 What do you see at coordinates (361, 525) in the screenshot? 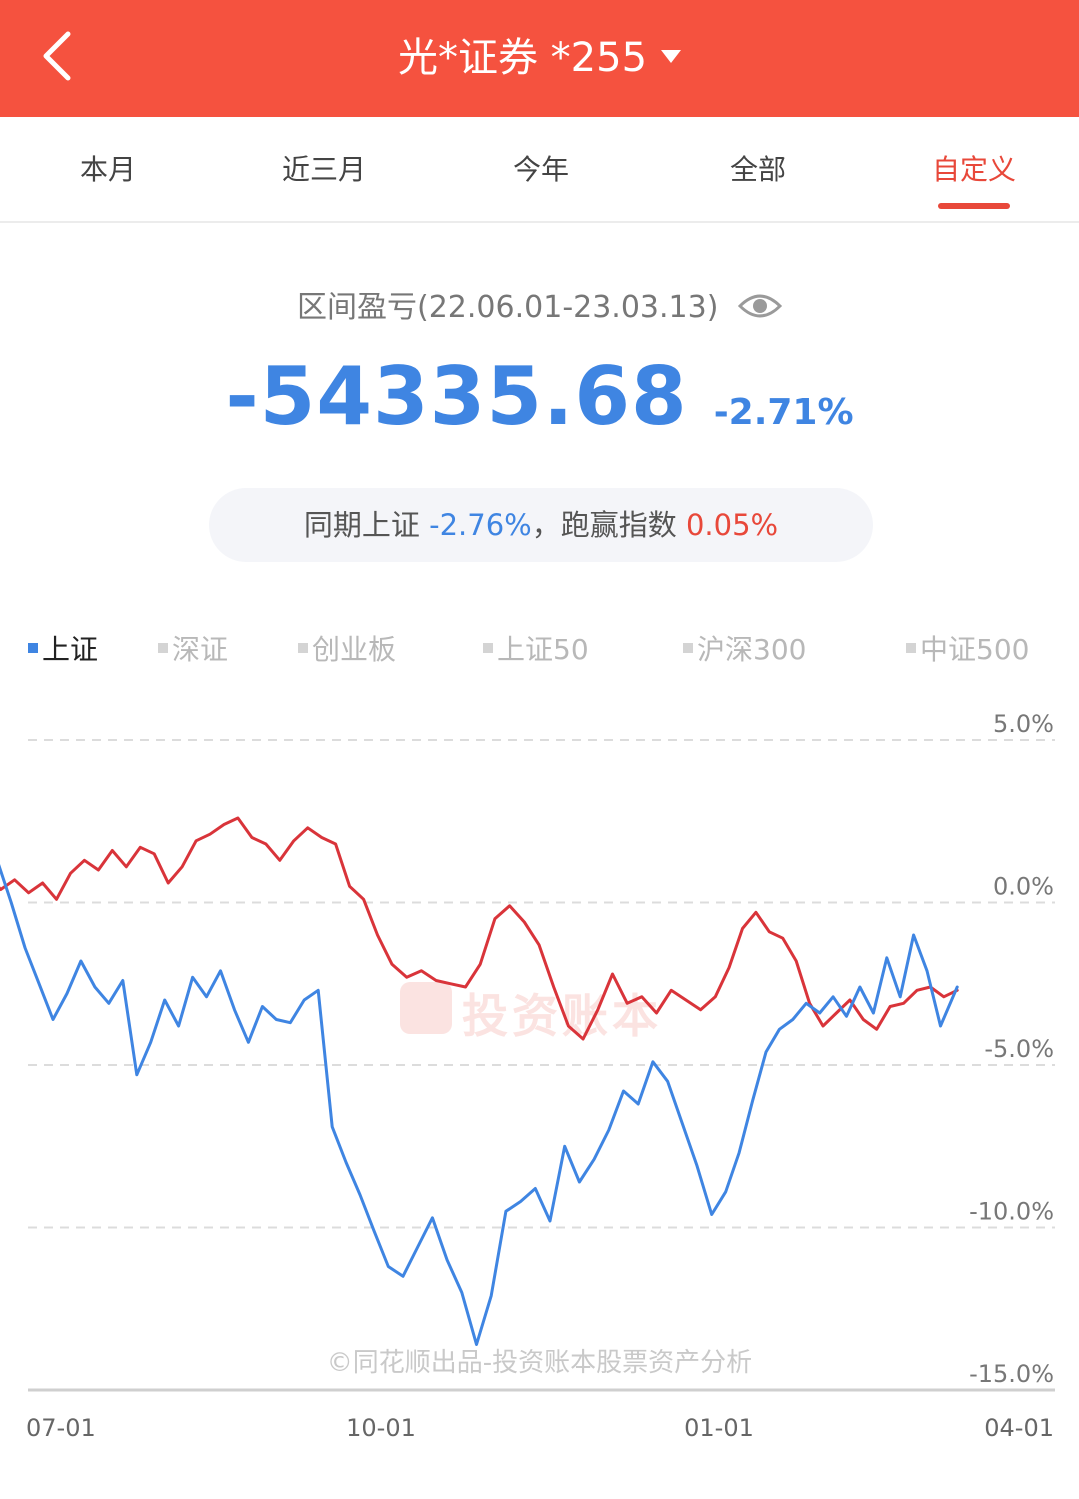
I see `compare-prefix: 同期上证` at bounding box center [361, 525].